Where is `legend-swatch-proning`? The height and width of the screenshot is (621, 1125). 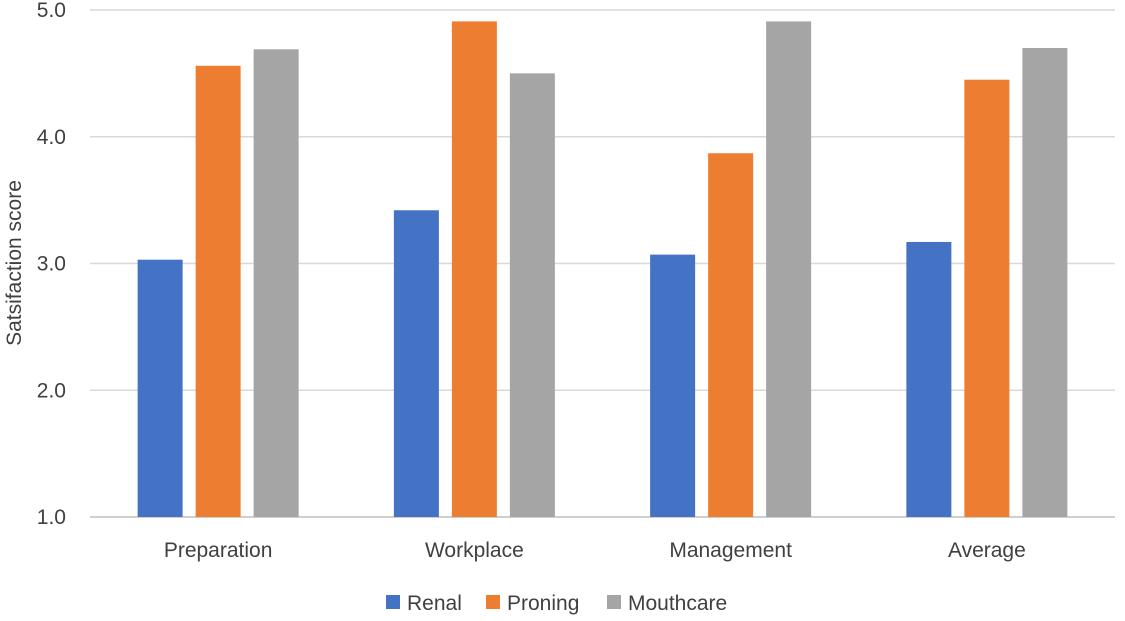 legend-swatch-proning is located at coordinates (493, 602).